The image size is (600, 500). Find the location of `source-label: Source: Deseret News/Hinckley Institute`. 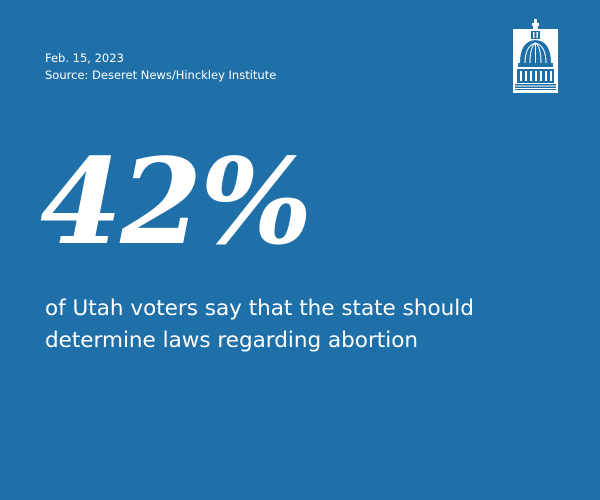

source-label: Source: Deseret News/Hinckley Institute is located at coordinates (161, 75).